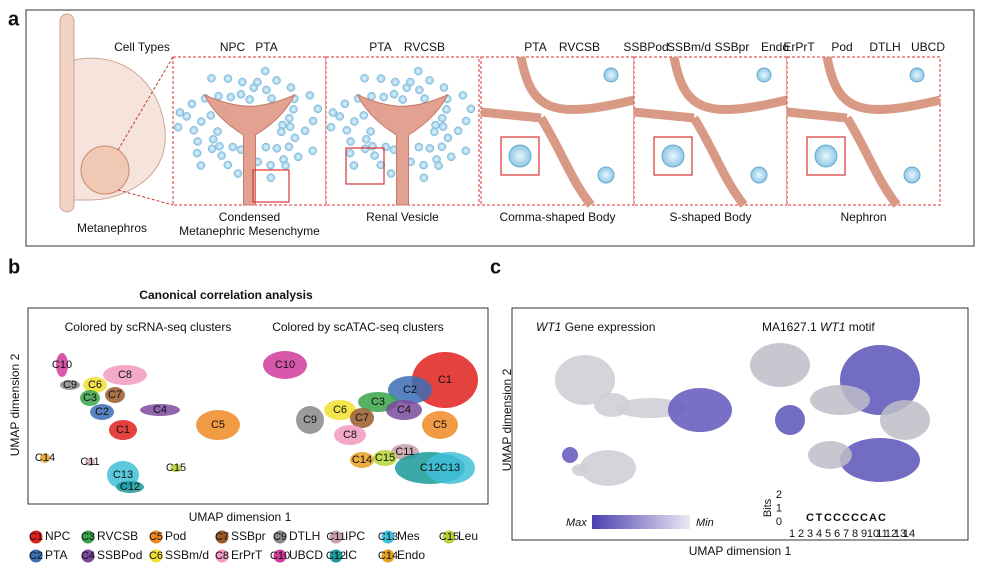 The image size is (982, 565). I want to click on cluster-label: C2, so click(410, 390).